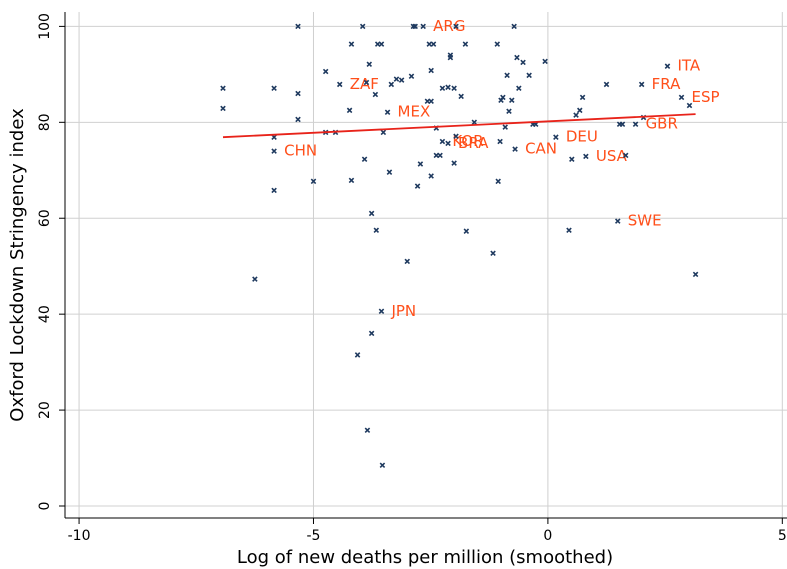  Describe the element at coordinates (666, 84) in the screenshot. I see `point-label: FRA` at that location.